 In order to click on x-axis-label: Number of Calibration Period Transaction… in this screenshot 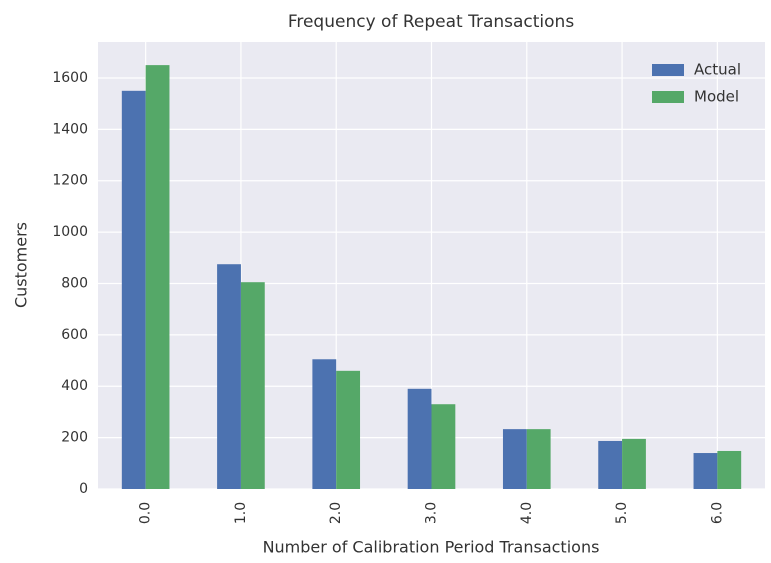, I will do `click(431, 547)`.